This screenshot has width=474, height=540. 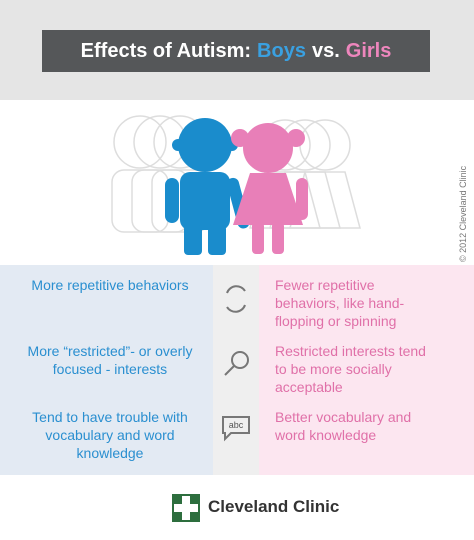 I want to click on title-girls: Girls, so click(x=368, y=50).